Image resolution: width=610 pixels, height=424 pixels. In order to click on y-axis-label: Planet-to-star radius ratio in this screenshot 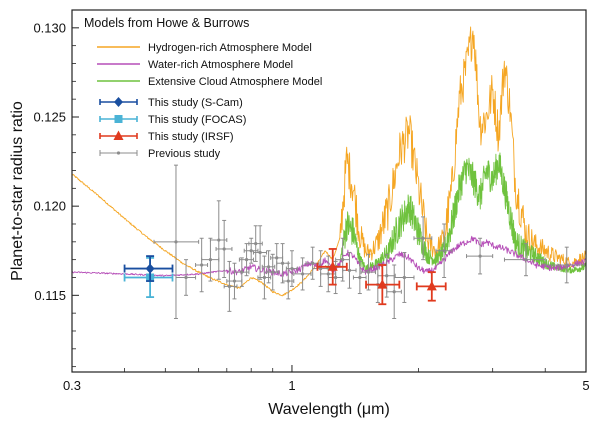, I will do `click(17, 191)`.